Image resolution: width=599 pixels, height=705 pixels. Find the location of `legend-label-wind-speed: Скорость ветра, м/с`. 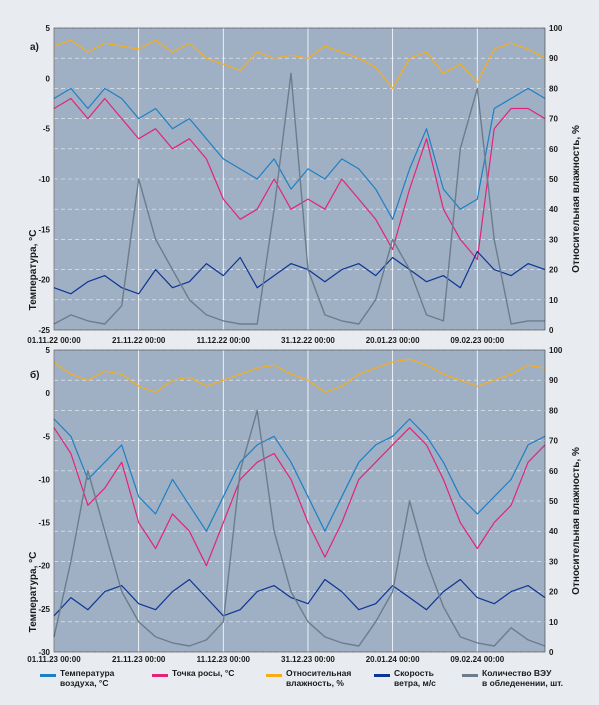

legend-label-wind-speed: Скорость ветра, м/с is located at coordinates (415, 678).